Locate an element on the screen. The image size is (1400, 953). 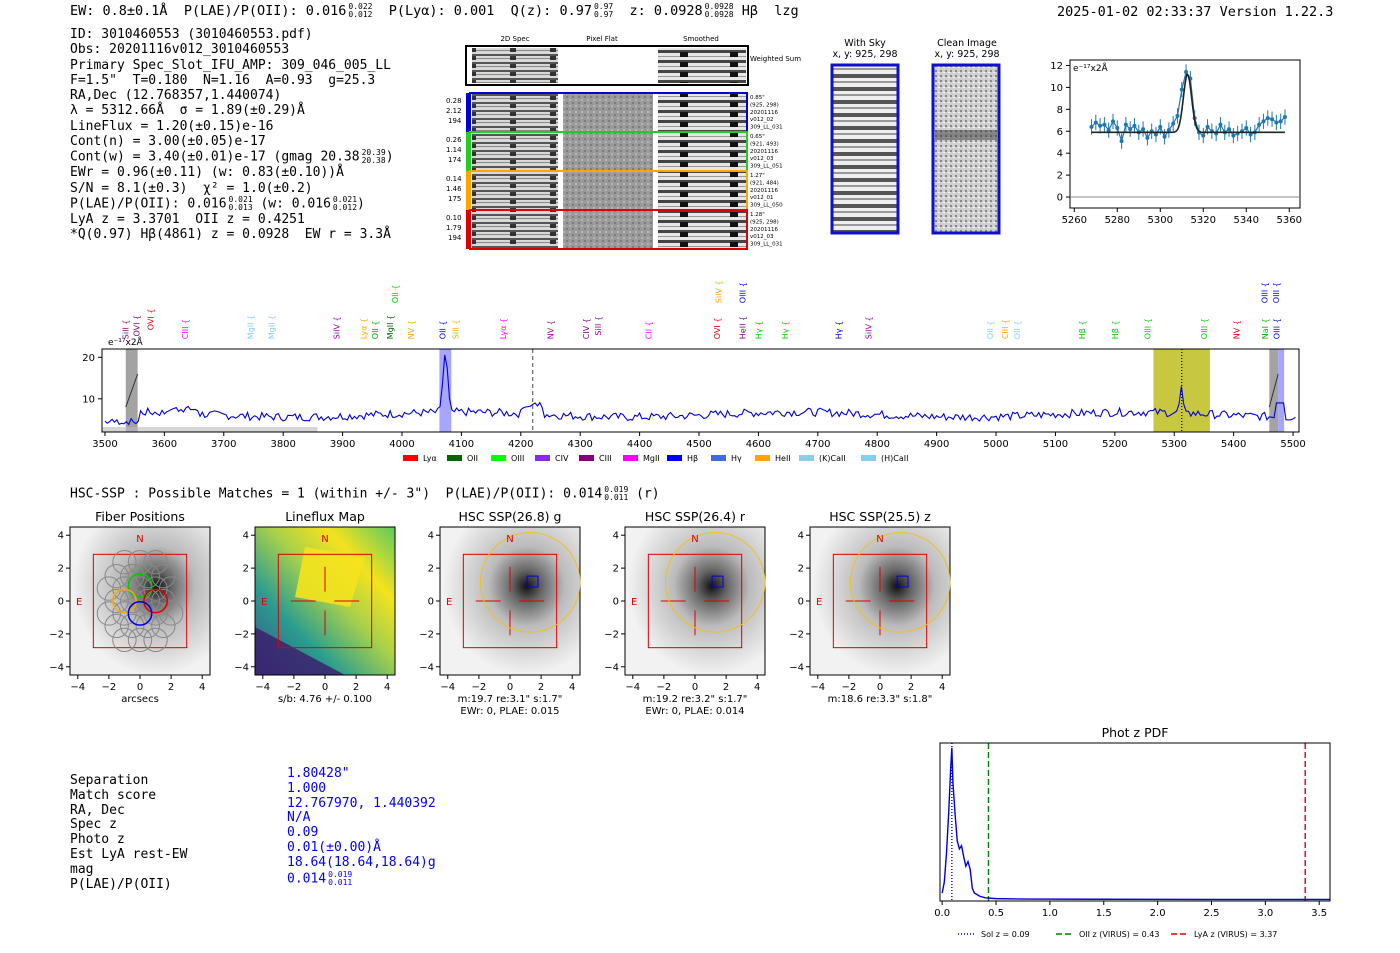
spec-xtick-label: 5400 is located at coordinates (1233, 444).